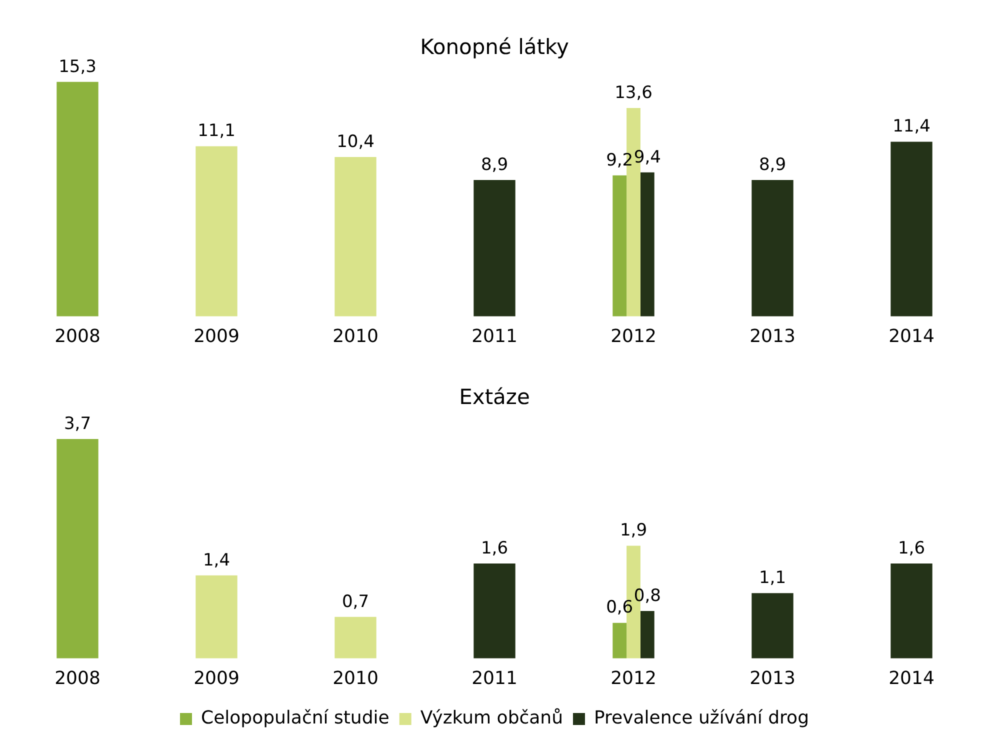  What do you see at coordinates (77, 66) in the screenshot?
I see `data-label: 15,3` at bounding box center [77, 66].